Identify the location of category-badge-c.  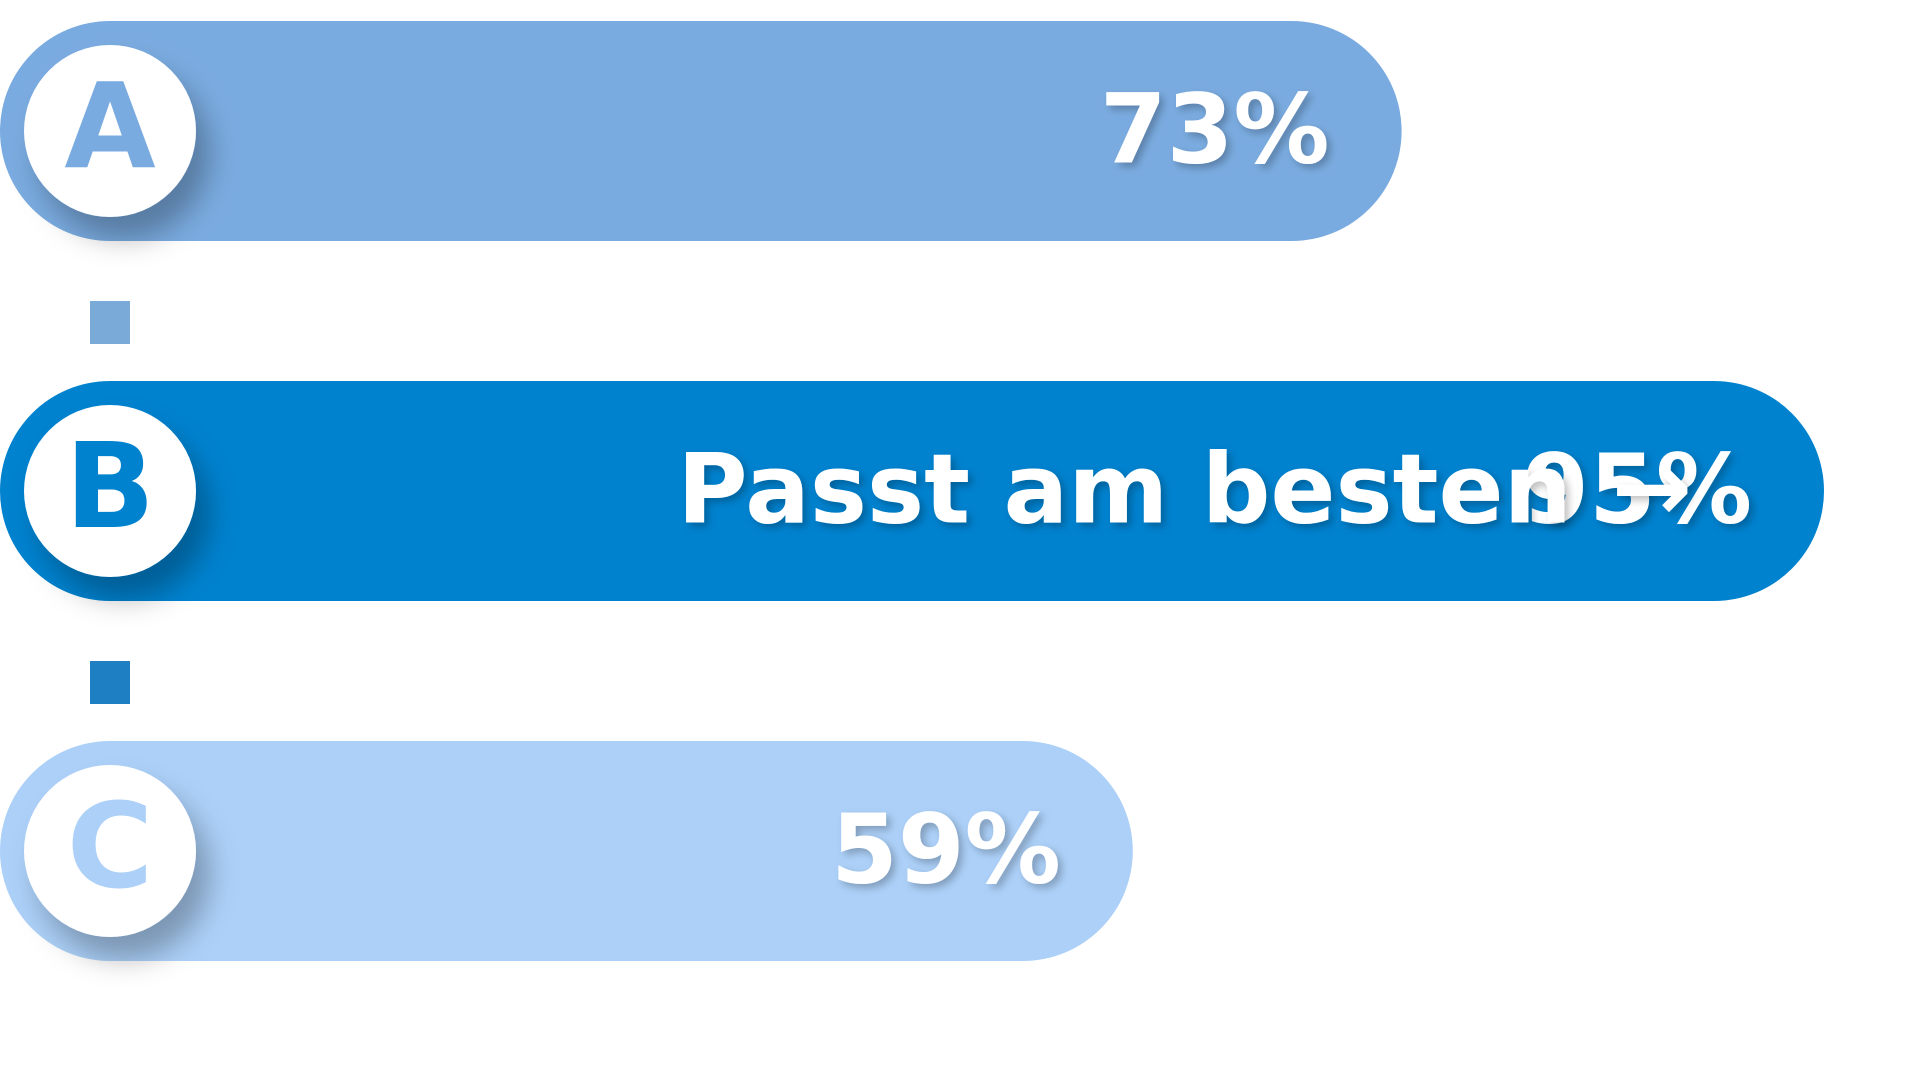
(110, 851).